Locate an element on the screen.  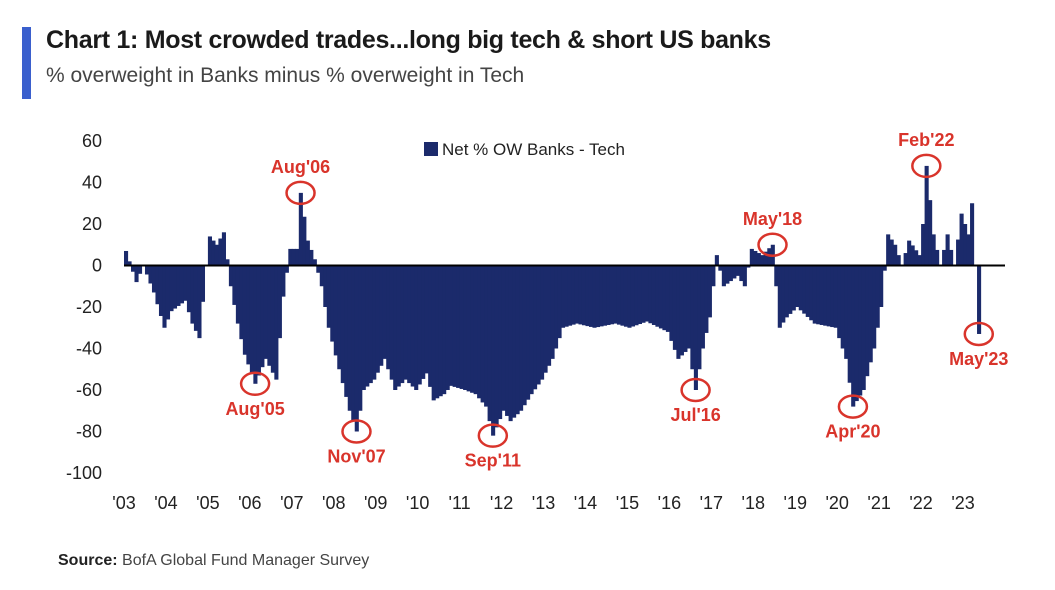
y-tick-label: 60 is located at coordinates (92, 141).